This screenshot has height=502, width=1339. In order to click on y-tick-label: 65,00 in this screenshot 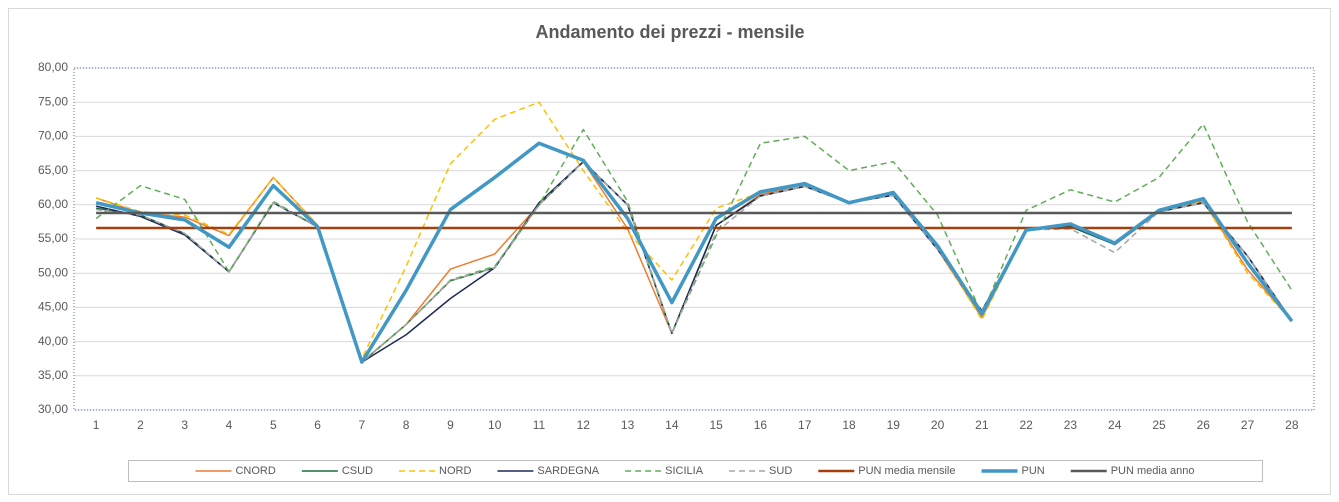, I will do `click(53, 170)`.